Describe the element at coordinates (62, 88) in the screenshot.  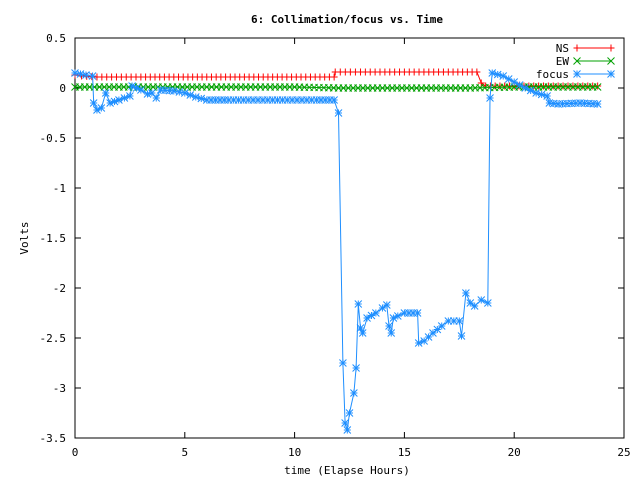
I see `y-tick-label: 0` at that location.